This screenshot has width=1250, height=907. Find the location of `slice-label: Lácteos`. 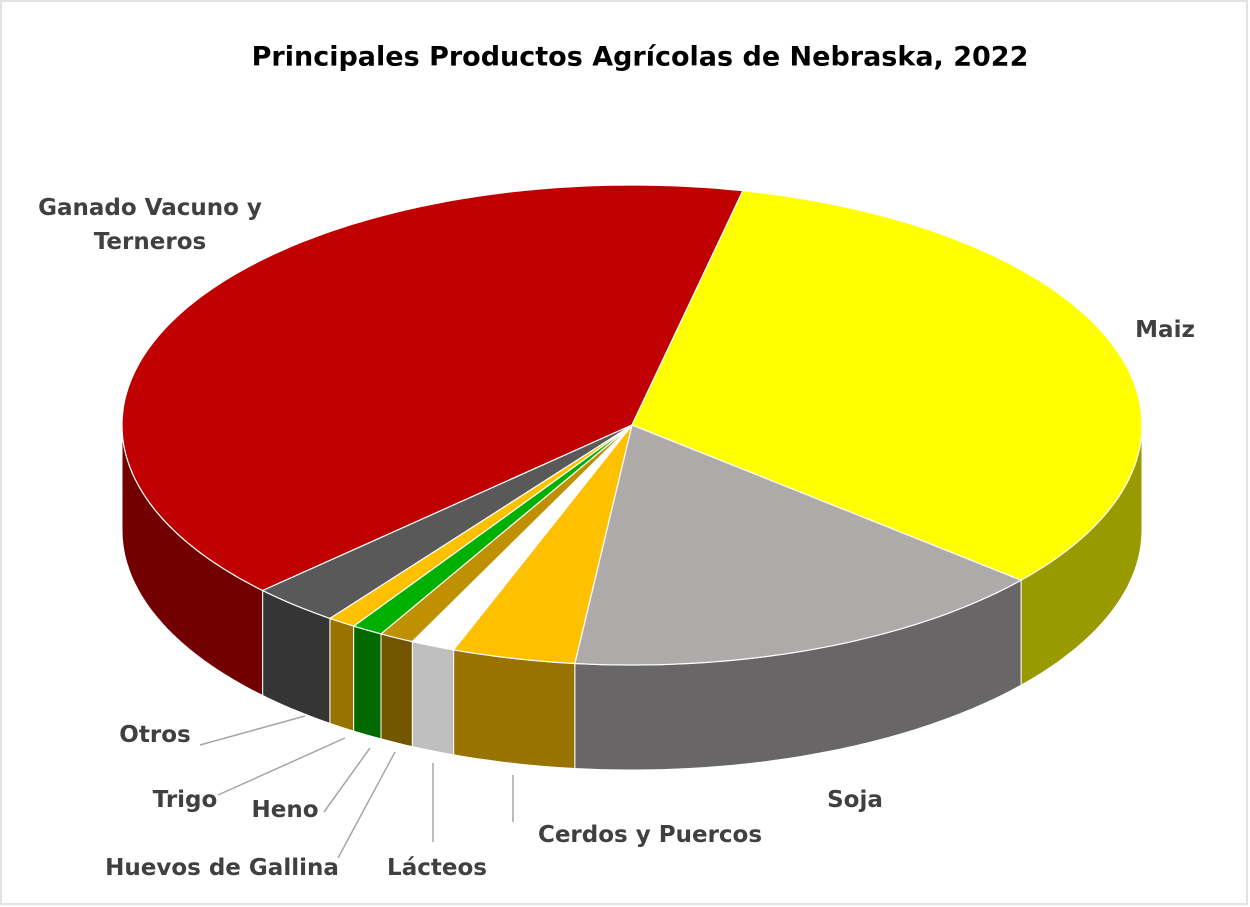

slice-label: Lácteos is located at coordinates (437, 868).